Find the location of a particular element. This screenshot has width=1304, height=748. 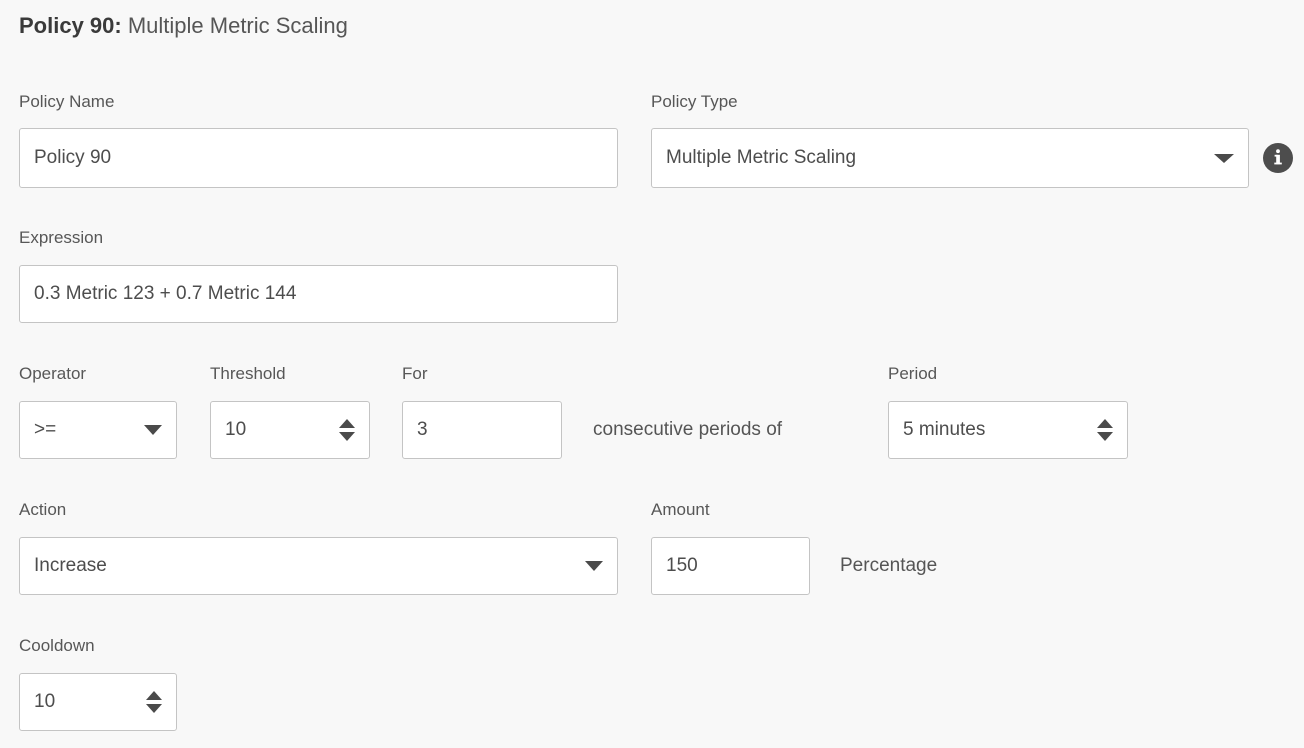

page-title-policy-id: Policy 90: is located at coordinates (70, 25).